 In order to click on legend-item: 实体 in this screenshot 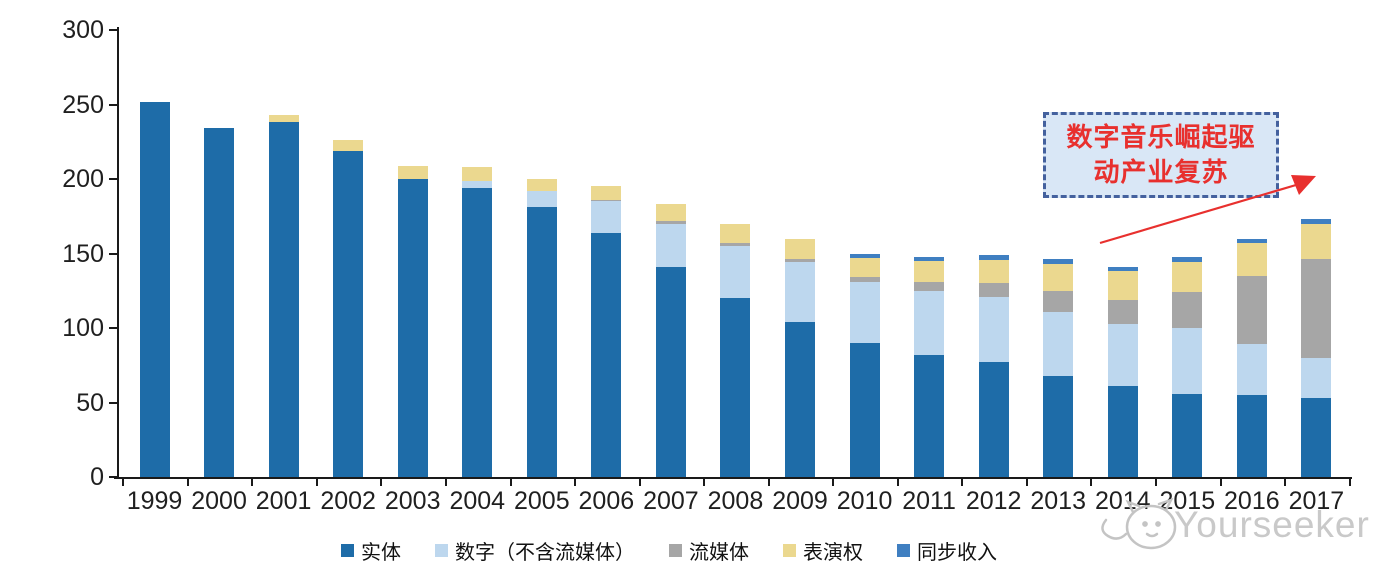, I will do `click(371, 550)`.